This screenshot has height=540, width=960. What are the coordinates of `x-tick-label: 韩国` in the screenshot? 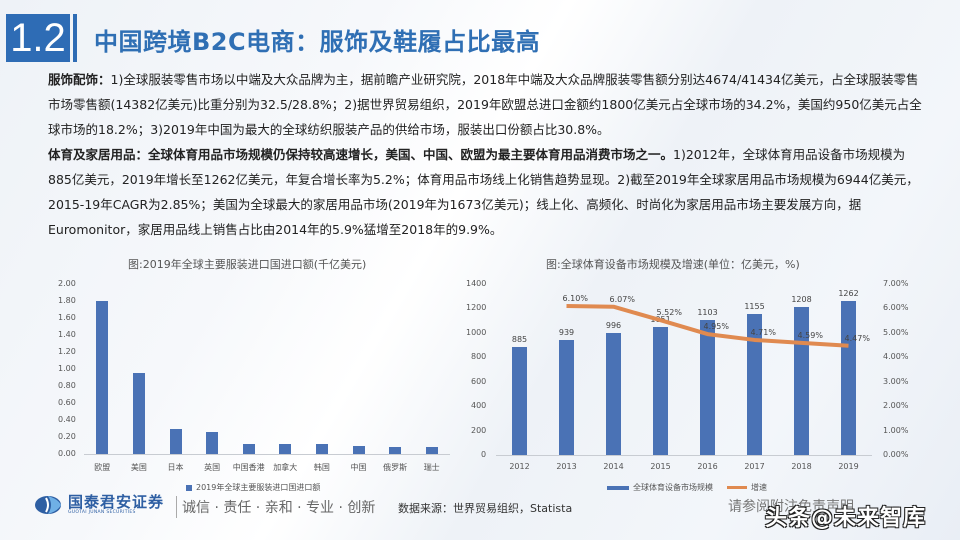 It's located at (321, 467).